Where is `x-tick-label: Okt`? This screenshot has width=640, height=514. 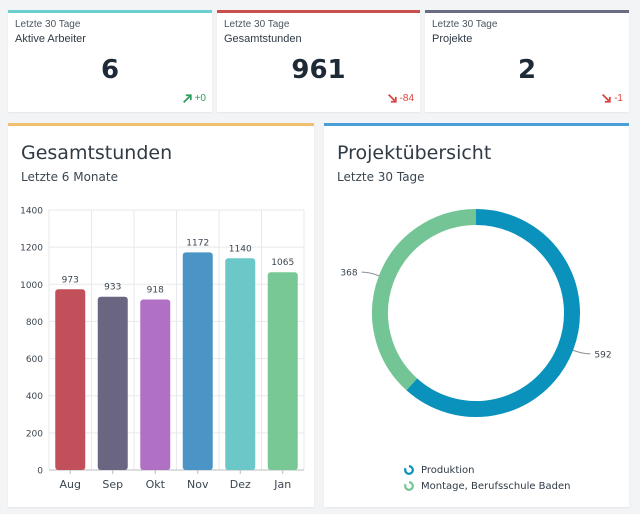 x-tick-label: Okt is located at coordinates (156, 484).